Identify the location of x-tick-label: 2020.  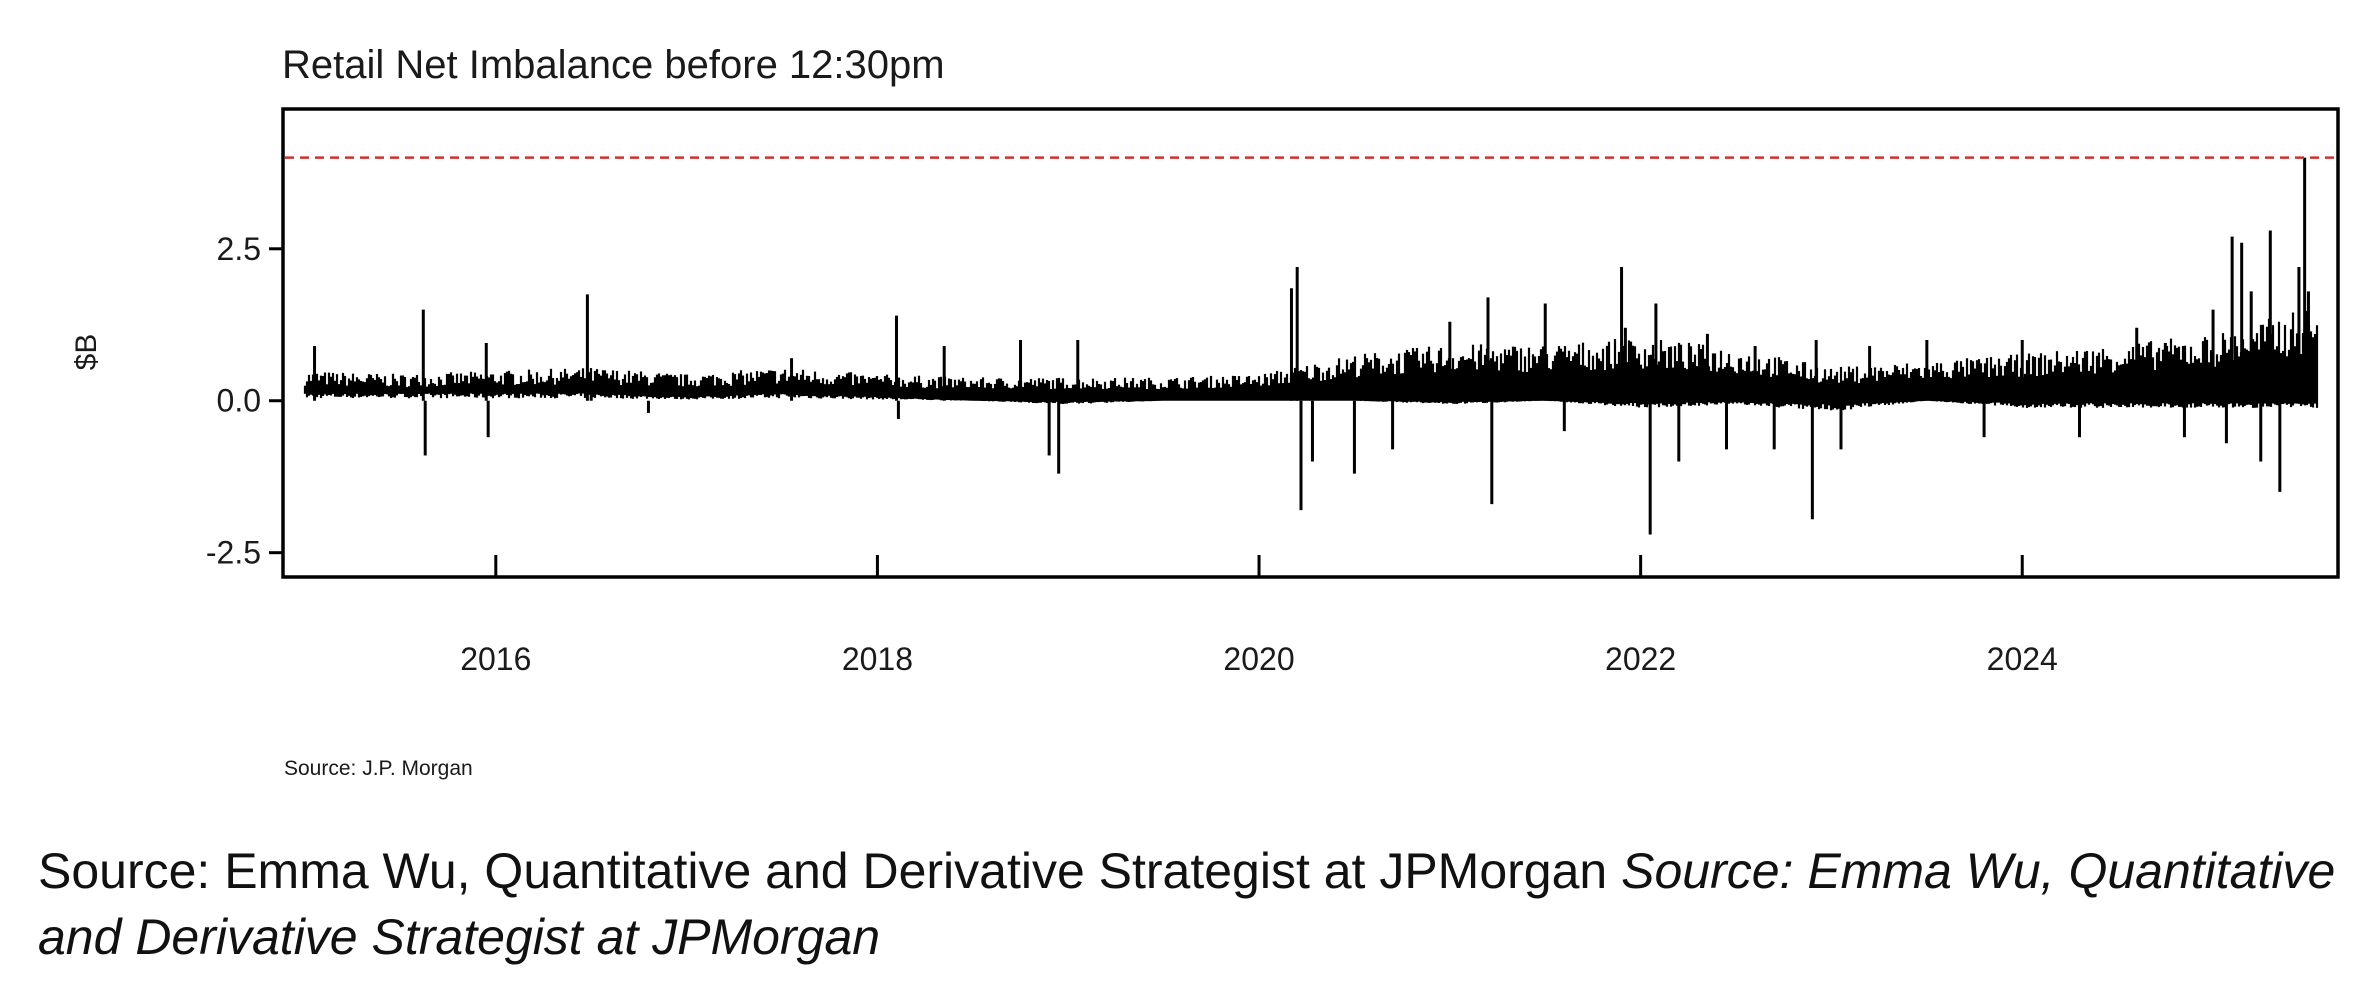
(1258, 659).